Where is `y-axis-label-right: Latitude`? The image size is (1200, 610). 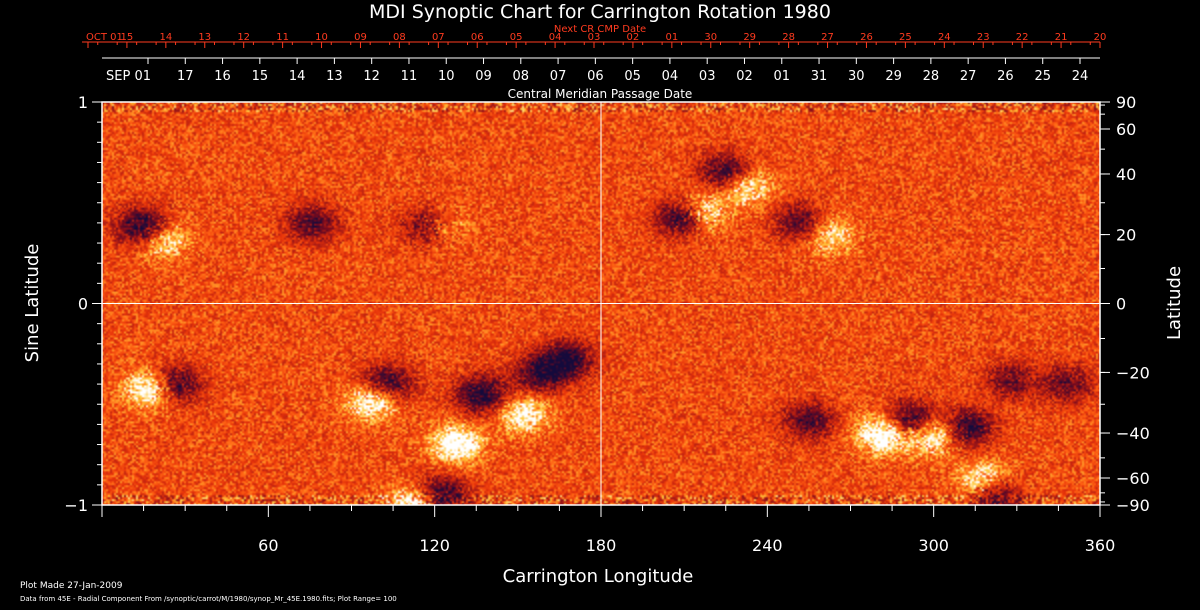
y-axis-label-right: Latitude is located at coordinates (1174, 303).